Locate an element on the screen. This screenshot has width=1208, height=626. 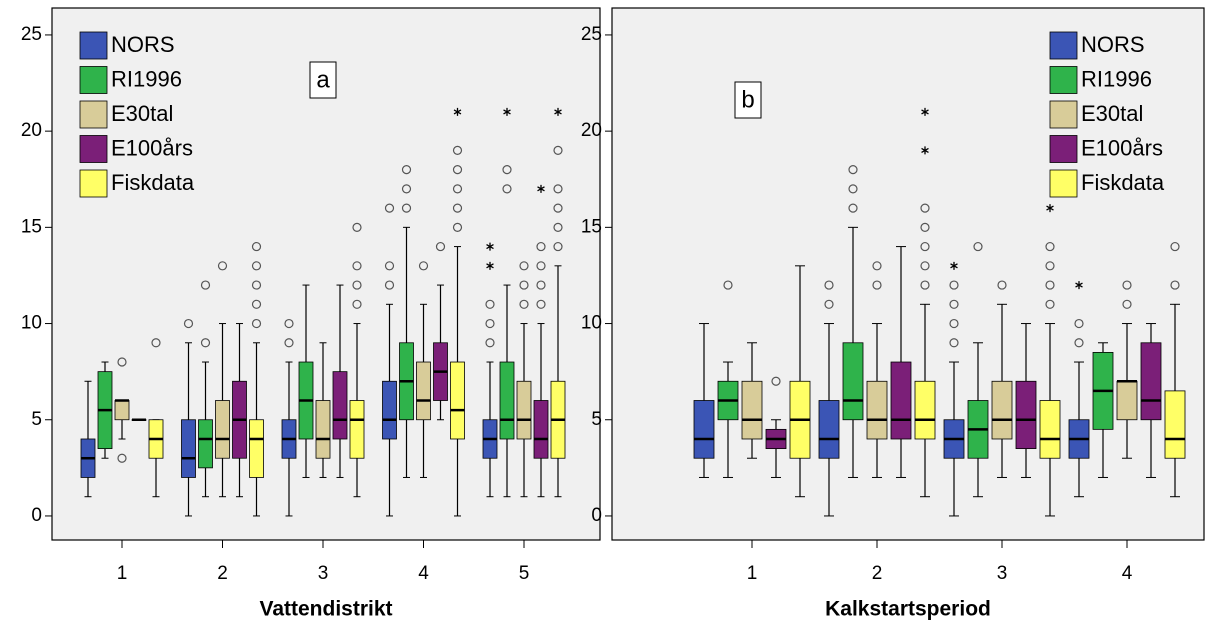
y-tick-label: 15 is located at coordinates (591, 226).